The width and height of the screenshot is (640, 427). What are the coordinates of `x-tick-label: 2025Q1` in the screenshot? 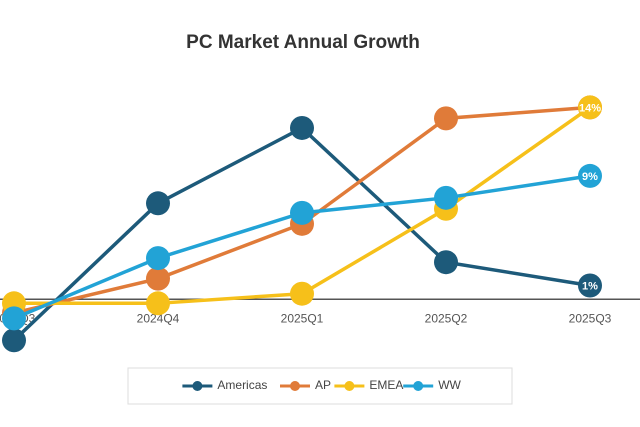 It's located at (302, 318).